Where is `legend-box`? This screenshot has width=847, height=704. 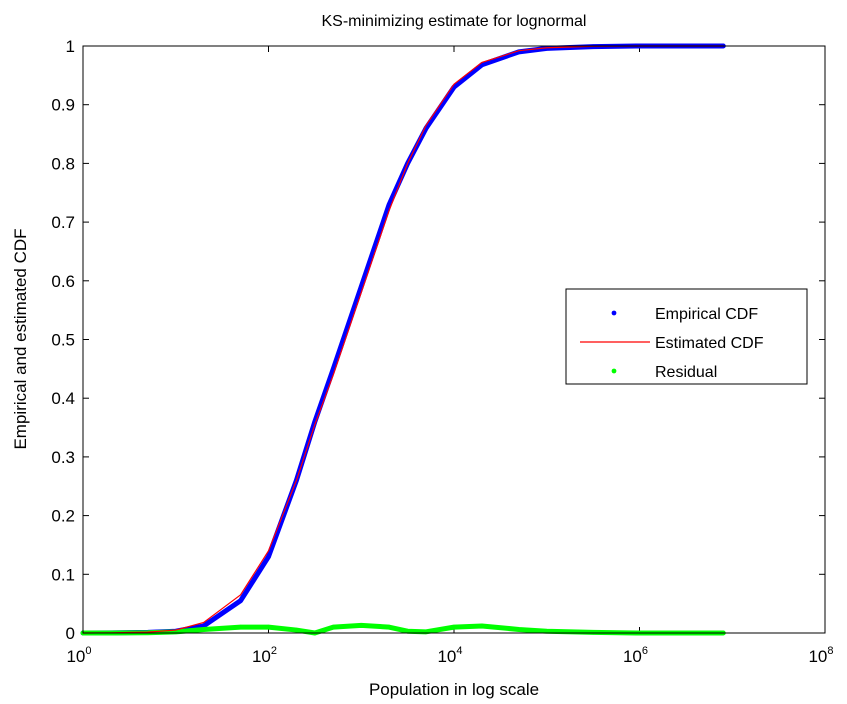 legend-box is located at coordinates (686, 336).